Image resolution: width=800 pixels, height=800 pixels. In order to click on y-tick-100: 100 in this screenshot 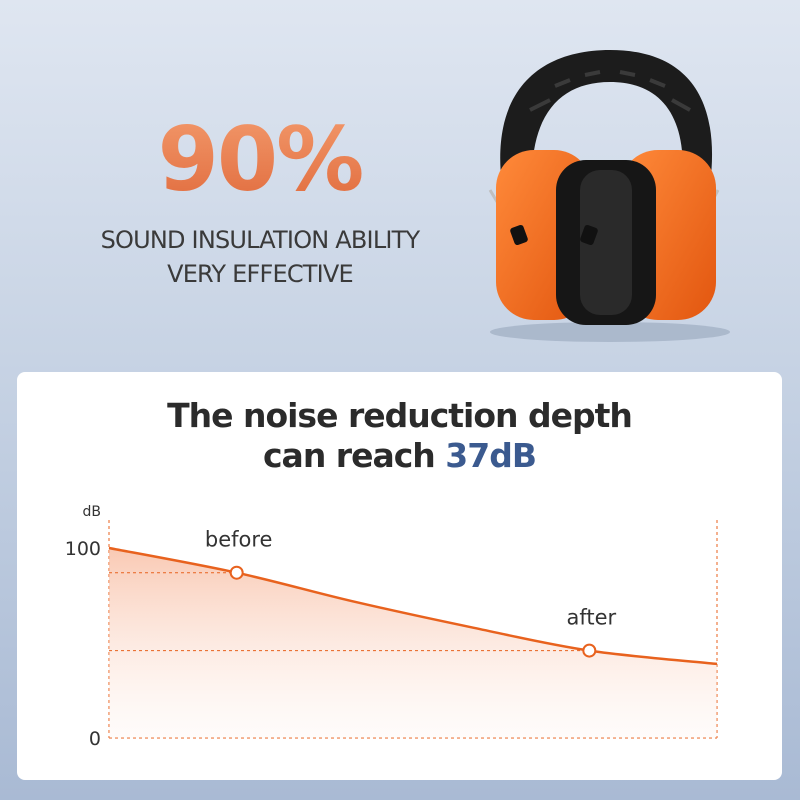, I will do `click(83, 549)`.